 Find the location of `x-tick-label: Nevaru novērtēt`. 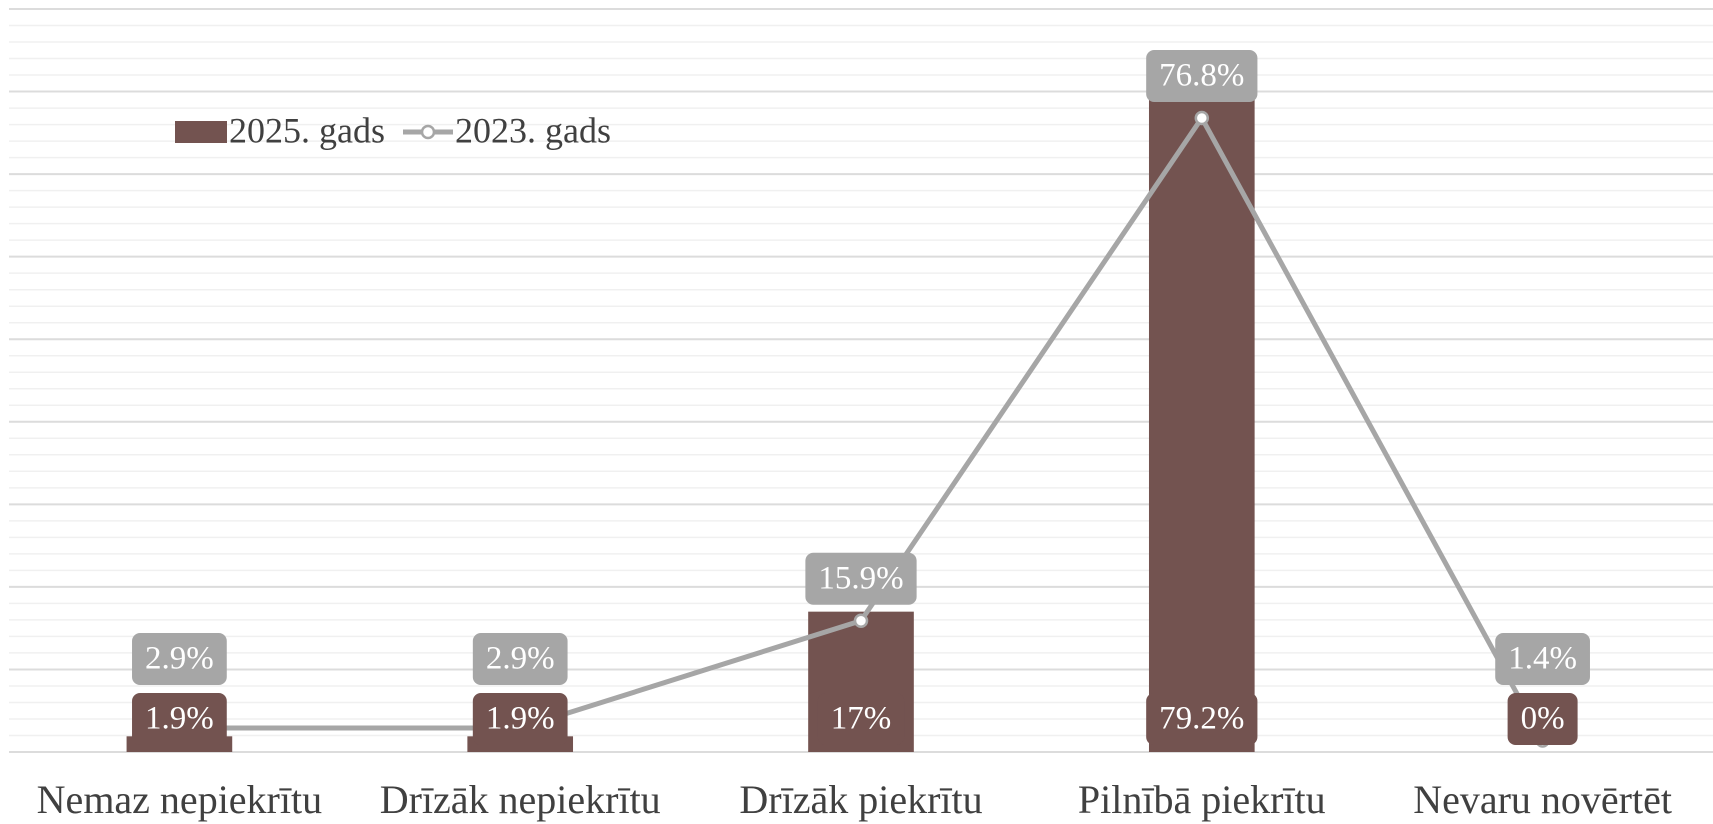

x-tick-label: Nevaru novērtēt is located at coordinates (1542, 799).